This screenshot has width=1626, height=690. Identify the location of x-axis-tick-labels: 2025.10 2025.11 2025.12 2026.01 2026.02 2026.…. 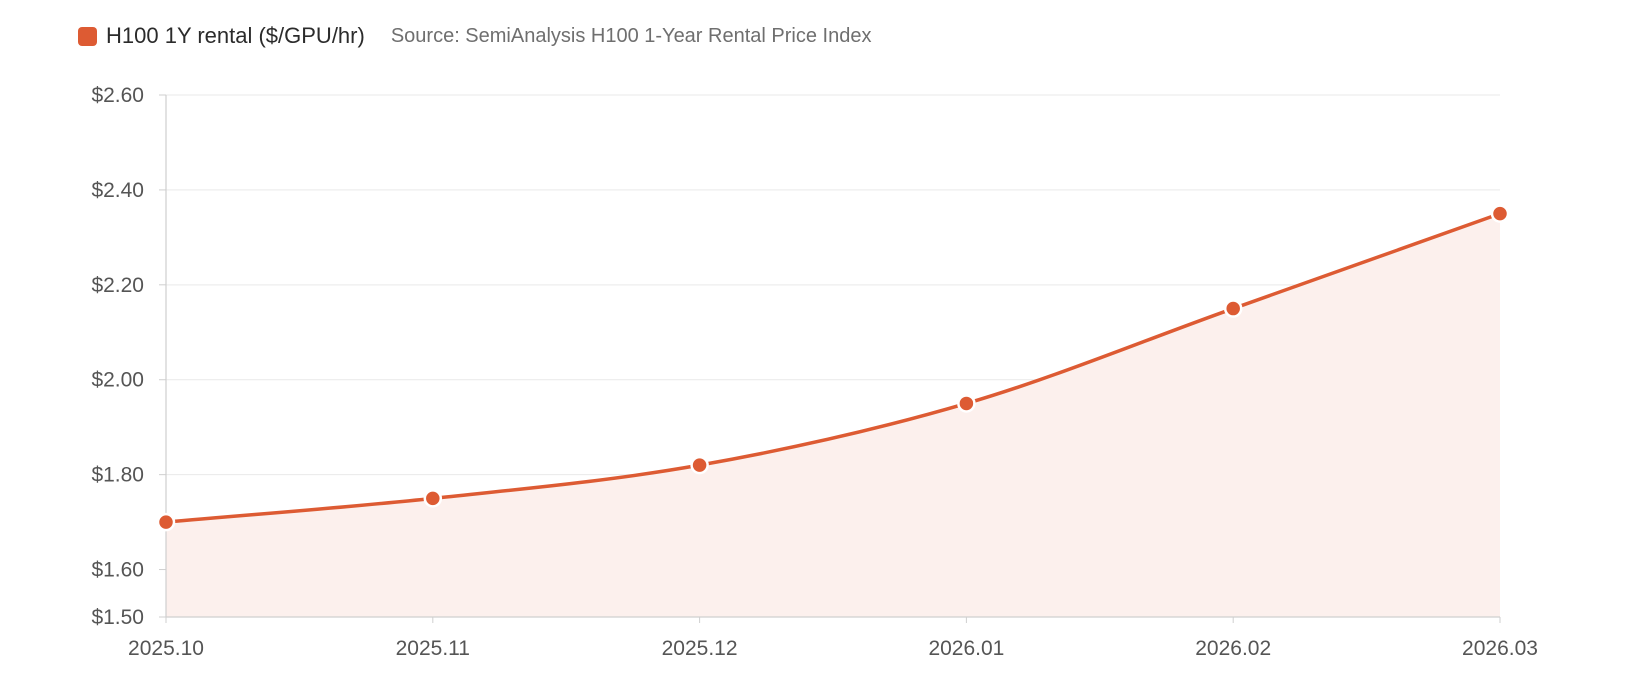
(833, 648).